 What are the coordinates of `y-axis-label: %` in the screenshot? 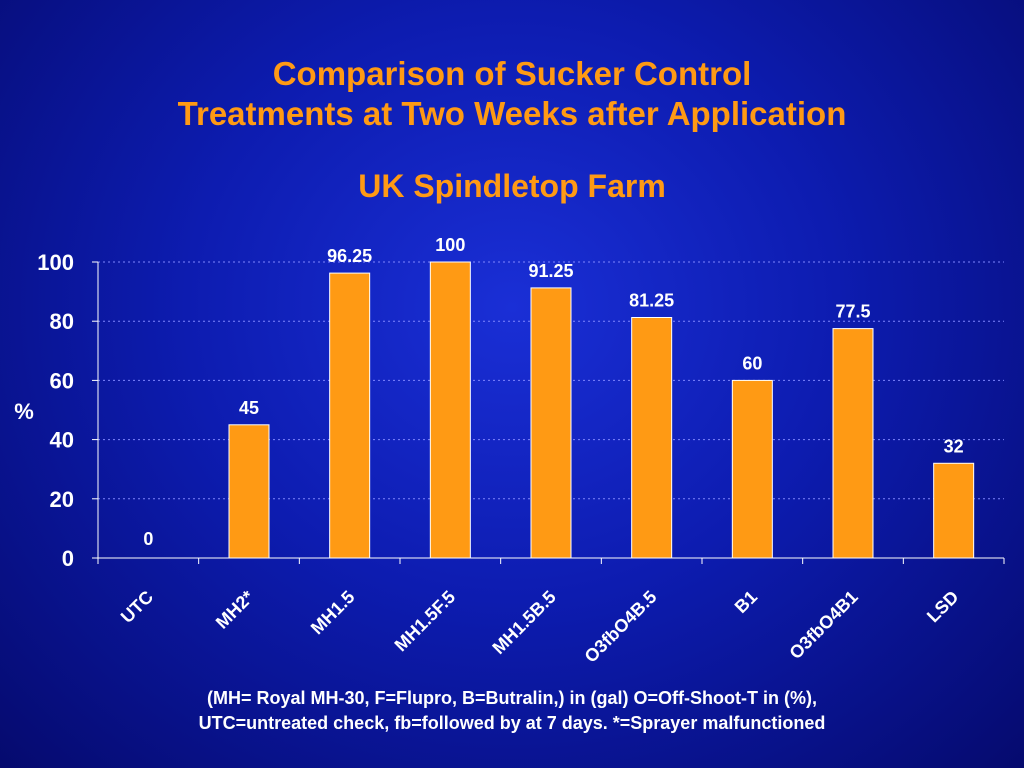 It's located at (24, 411).